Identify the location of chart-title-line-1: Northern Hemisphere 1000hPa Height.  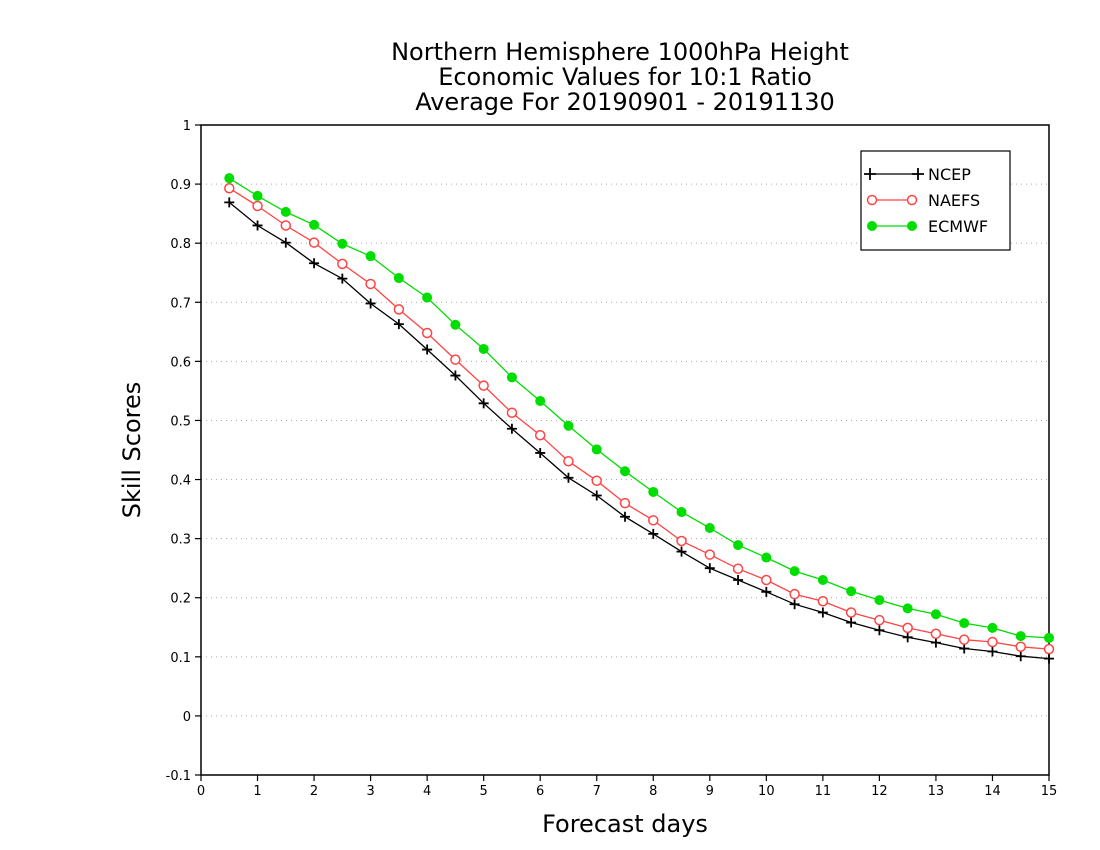
(620, 52).